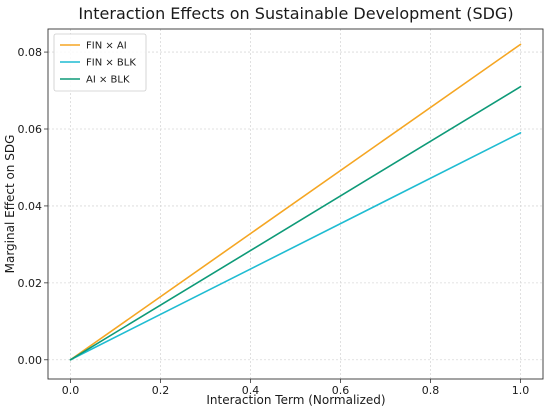  Describe the element at coordinates (521, 390) in the screenshot. I see `x-tick-label: 1.0` at that location.